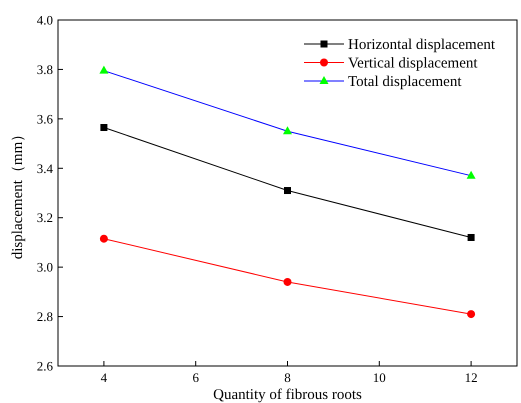 The width and height of the screenshot is (521, 403). I want to click on legend-label: Vertical displacement, so click(413, 64).